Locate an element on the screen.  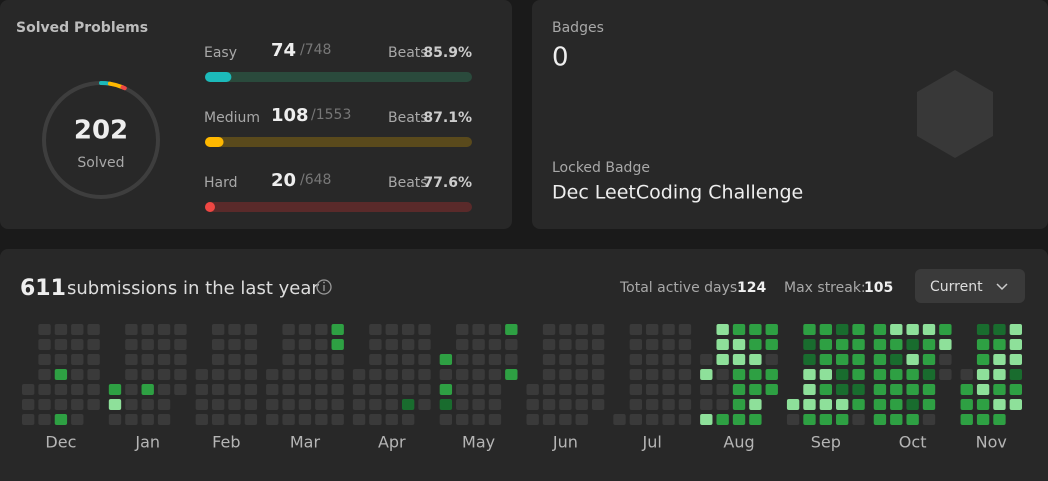
beats-text: Beats is located at coordinates (408, 183).